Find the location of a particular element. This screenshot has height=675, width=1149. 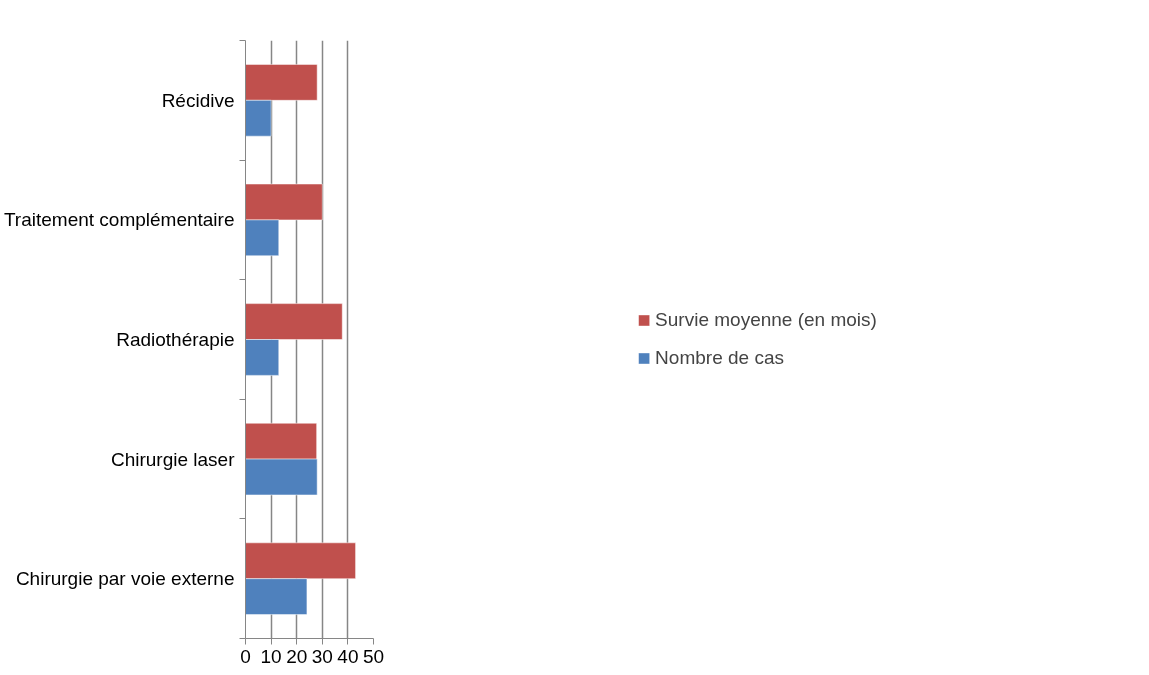

legend-label: Survie moyenne (en mois) is located at coordinates (766, 320).